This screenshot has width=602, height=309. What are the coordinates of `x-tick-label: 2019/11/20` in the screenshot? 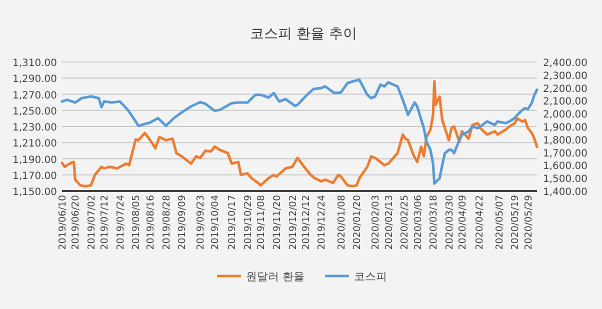 It's located at (277, 222).